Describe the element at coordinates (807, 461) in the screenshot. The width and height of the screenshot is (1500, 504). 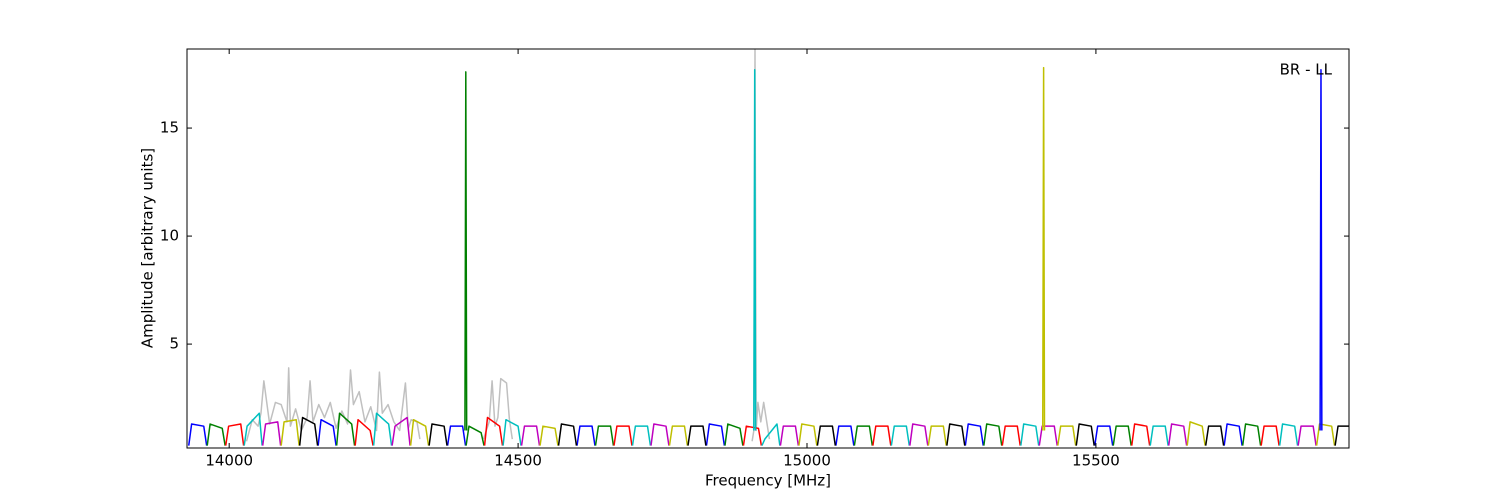
I see `x-tick-label: 15000` at that location.